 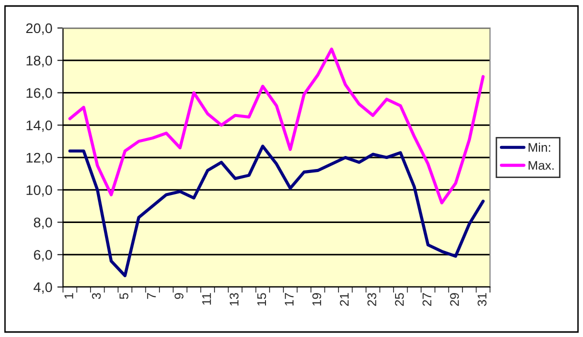 What do you see at coordinates (39, 126) in the screenshot?
I see `y-tick-label: 14,0` at bounding box center [39, 126].